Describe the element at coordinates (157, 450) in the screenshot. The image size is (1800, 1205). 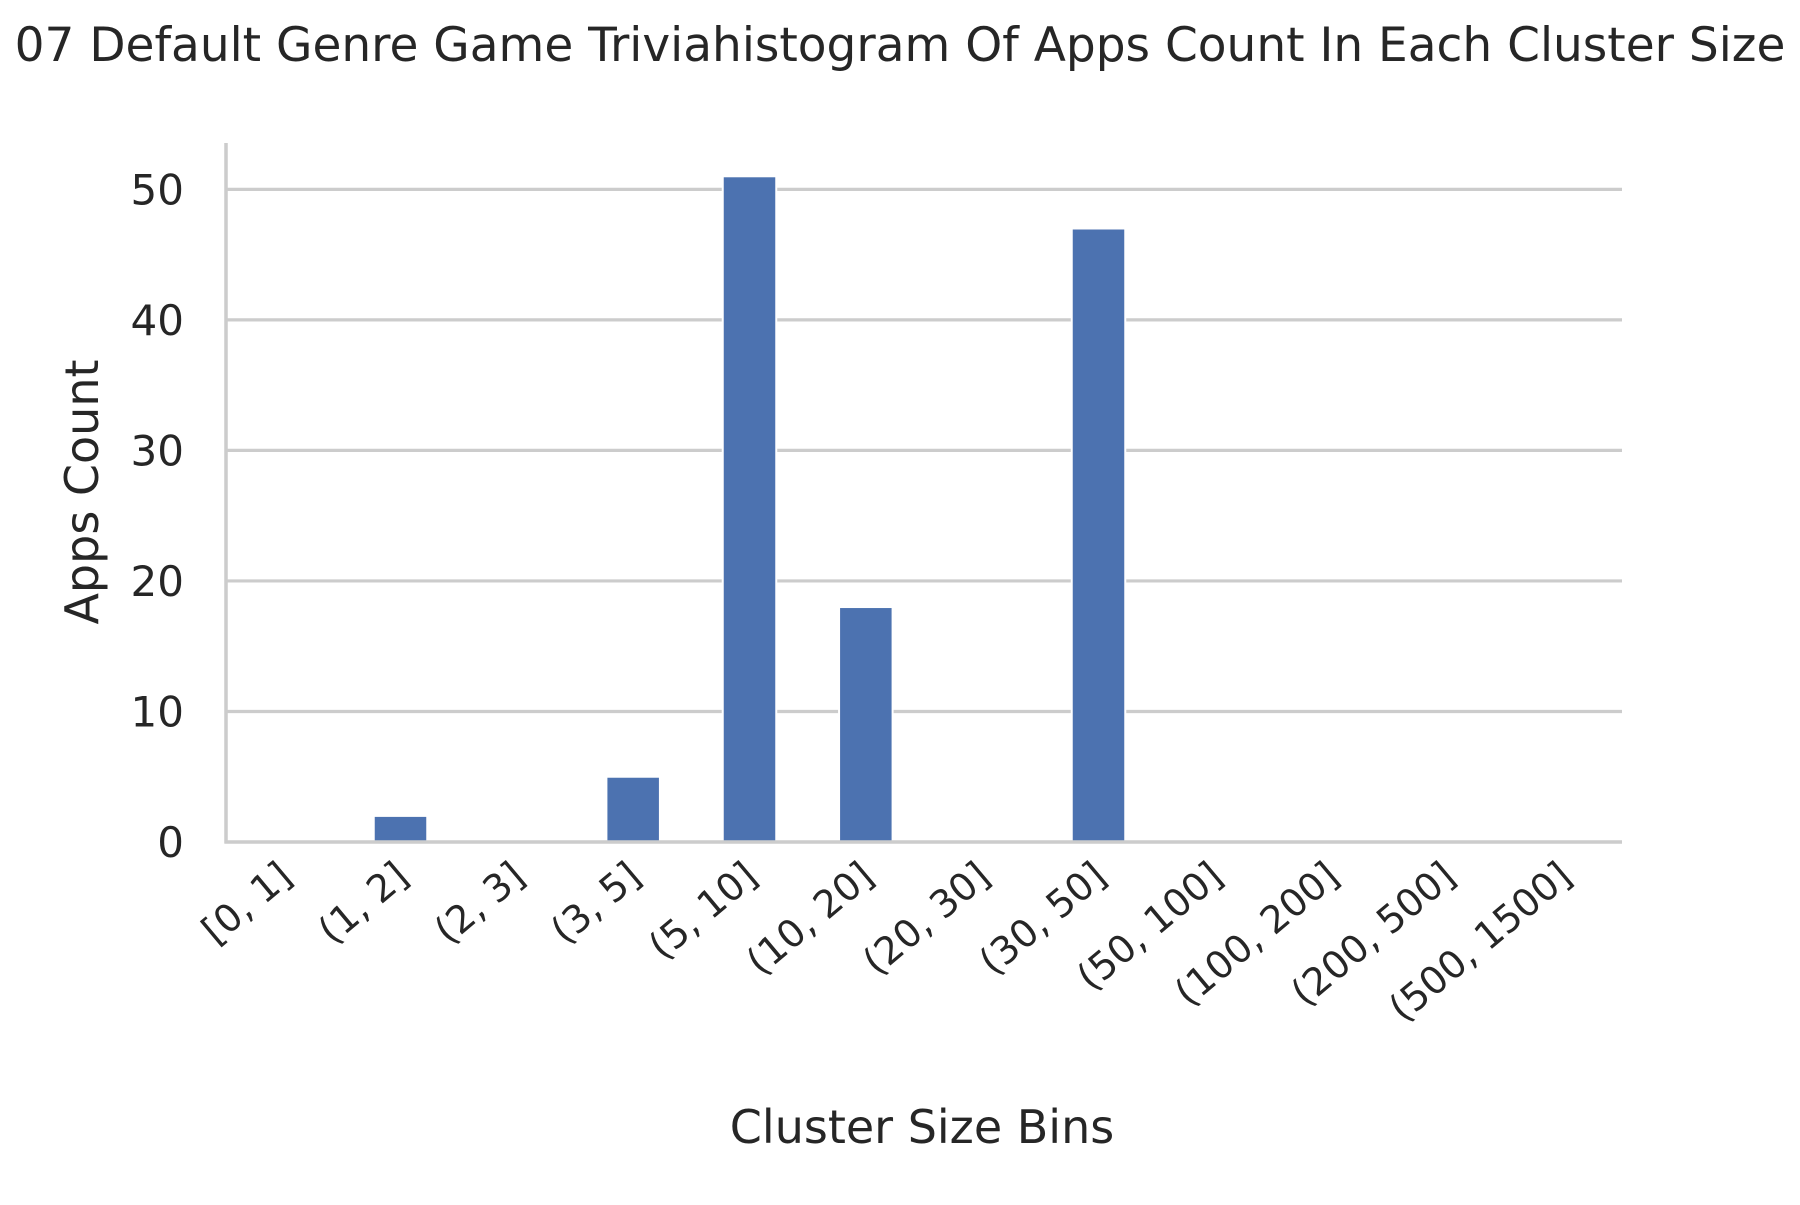
I see `y-tick-label-30: 30` at that location.